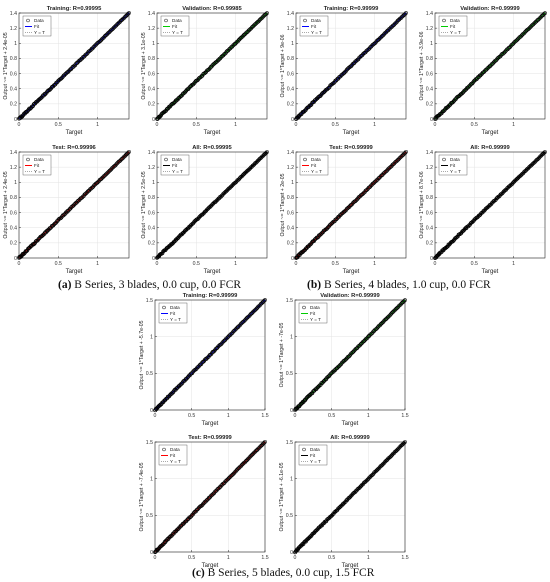  I want to click on y-tick-label: 0.6, so click(151, 213).